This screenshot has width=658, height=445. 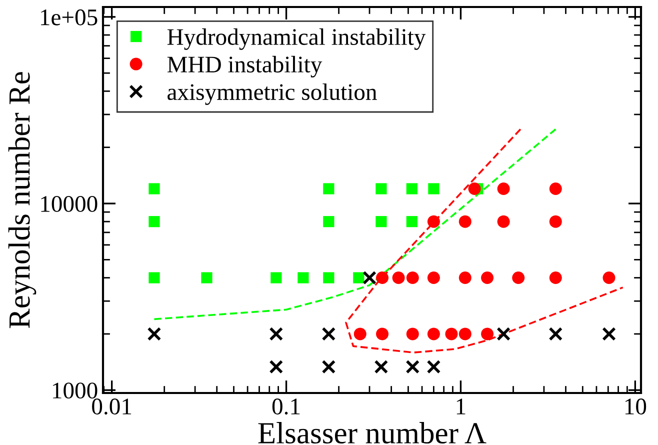 What do you see at coordinates (272, 94) in the screenshot?
I see `legend-label: axisymmetric solution` at bounding box center [272, 94].